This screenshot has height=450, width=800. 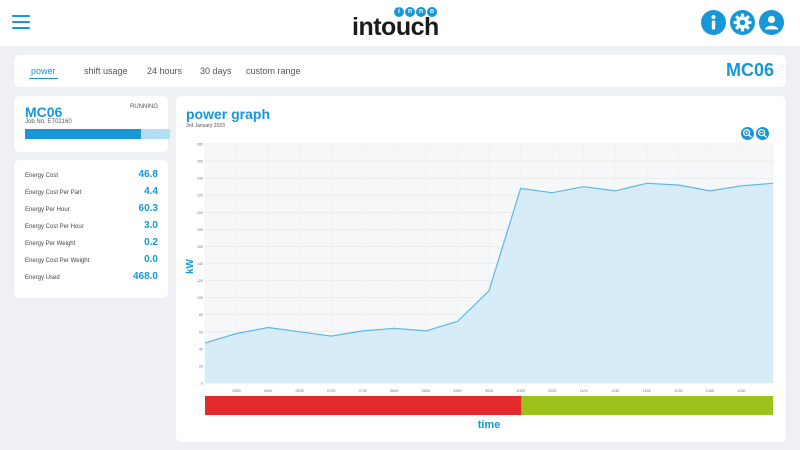 I want to click on x-tick-label: 0600, so click(x=268, y=391).